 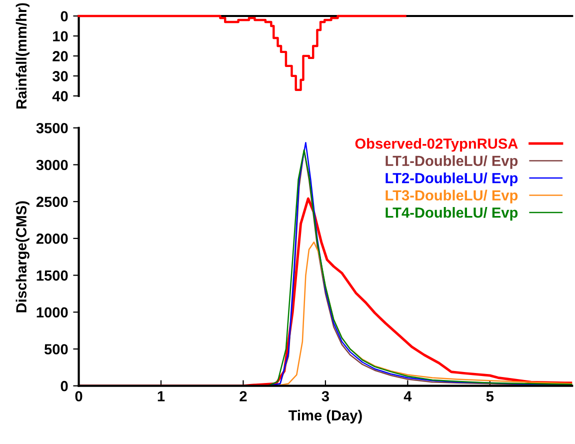 I want to click on y-tick-label: 2500, so click(x=52, y=202).